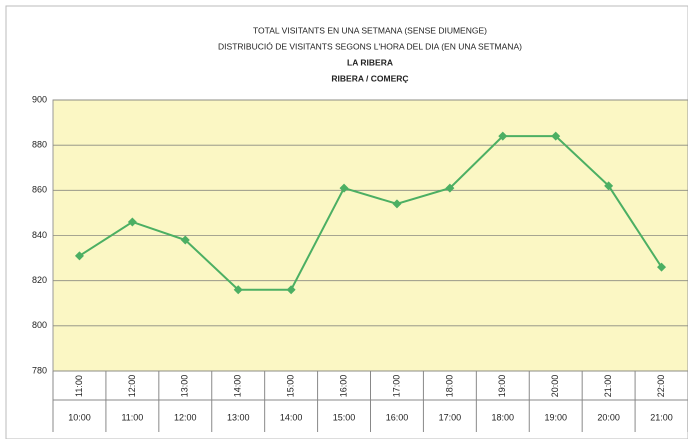  I want to click on y-tick-label: 820, so click(39, 280).